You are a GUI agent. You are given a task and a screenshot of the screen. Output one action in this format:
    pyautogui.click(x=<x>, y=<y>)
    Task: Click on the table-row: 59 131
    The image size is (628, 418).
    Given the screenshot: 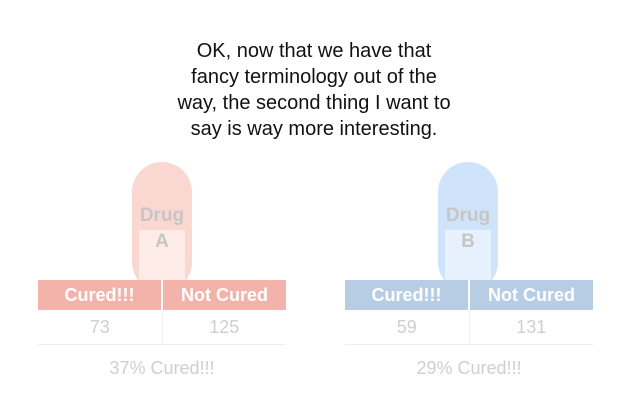 What is the action you would take?
    pyautogui.click(x=469, y=327)
    